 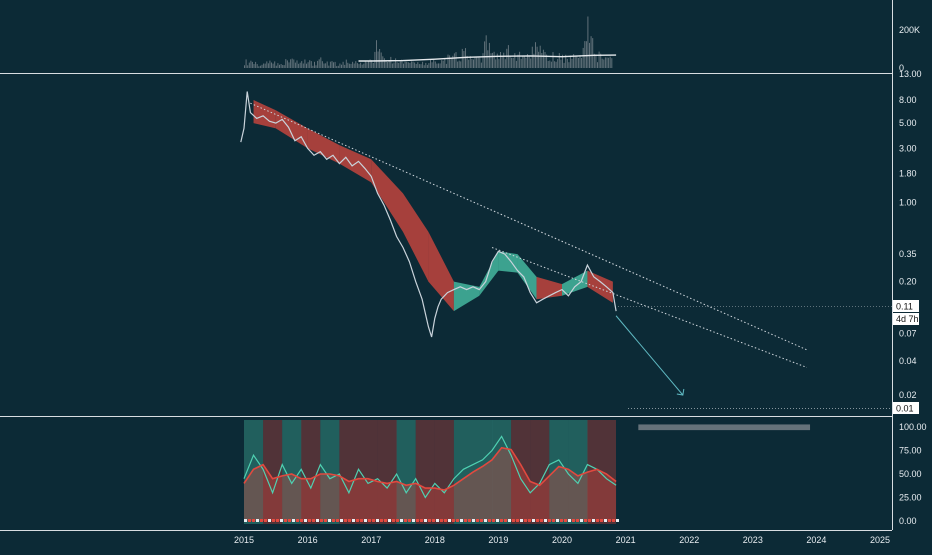 What do you see at coordinates (908, 173) in the screenshot?
I see `price-tick-label: 1.80` at bounding box center [908, 173].